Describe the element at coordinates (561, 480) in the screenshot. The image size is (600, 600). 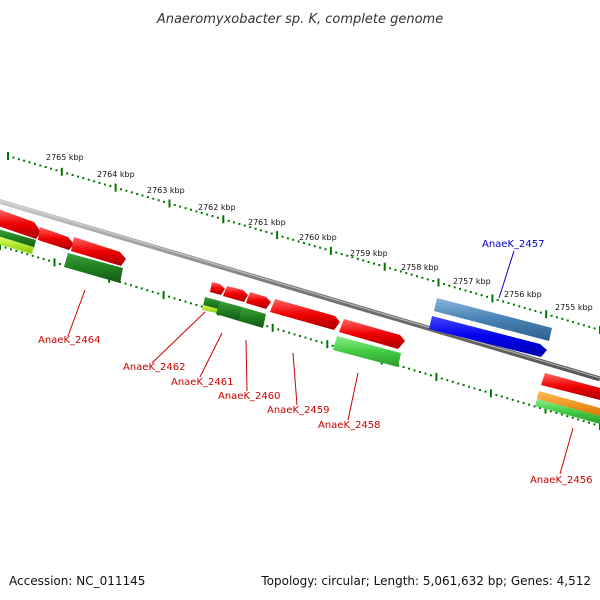
I see `gene-label: AnaeK_2456` at that location.